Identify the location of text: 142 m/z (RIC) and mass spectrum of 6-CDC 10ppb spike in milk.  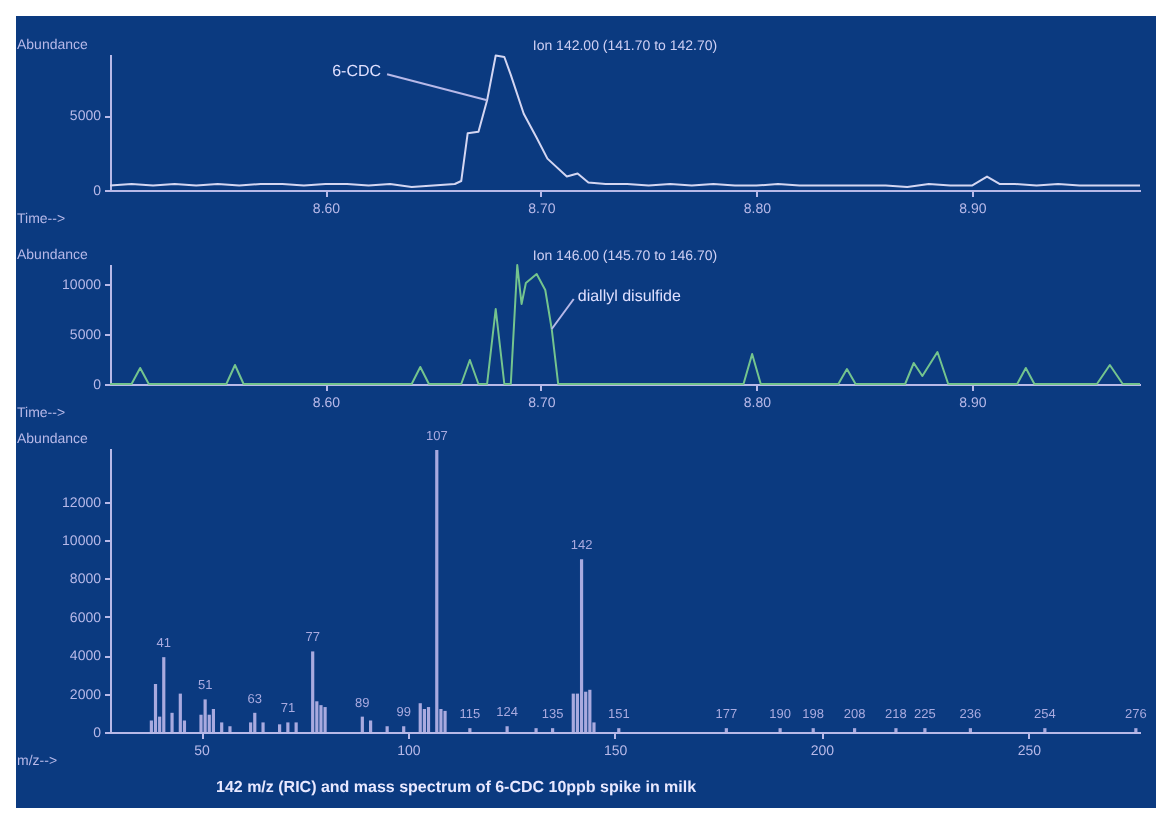
(456, 788).